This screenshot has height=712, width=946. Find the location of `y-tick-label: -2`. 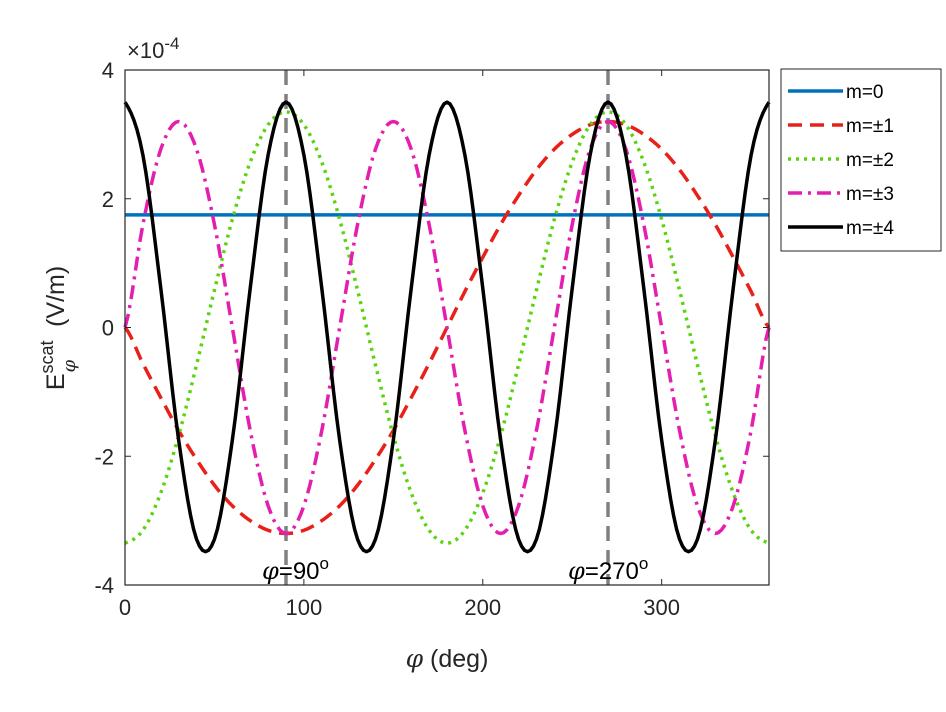

y-tick-label: -2 is located at coordinates (104, 456).